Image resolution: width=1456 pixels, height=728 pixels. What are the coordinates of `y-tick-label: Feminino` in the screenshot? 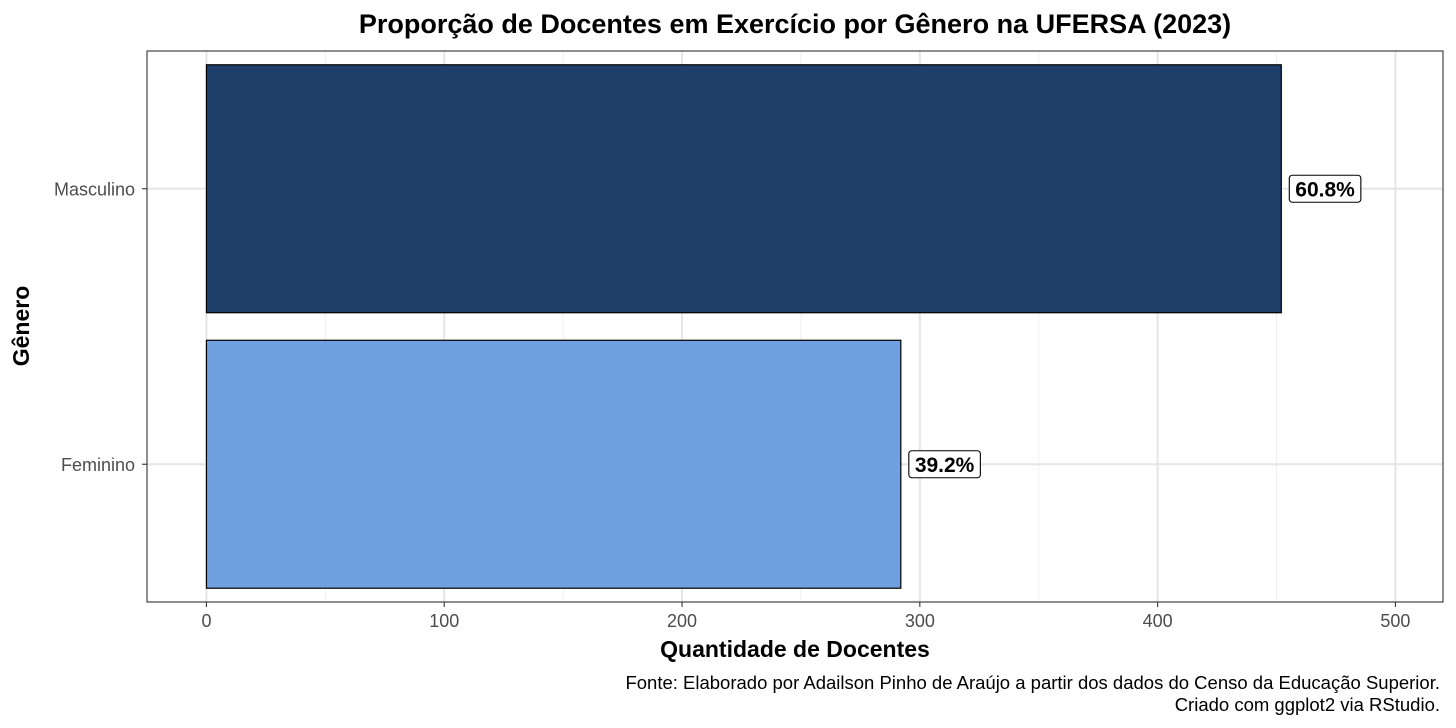 It's located at (98, 465).